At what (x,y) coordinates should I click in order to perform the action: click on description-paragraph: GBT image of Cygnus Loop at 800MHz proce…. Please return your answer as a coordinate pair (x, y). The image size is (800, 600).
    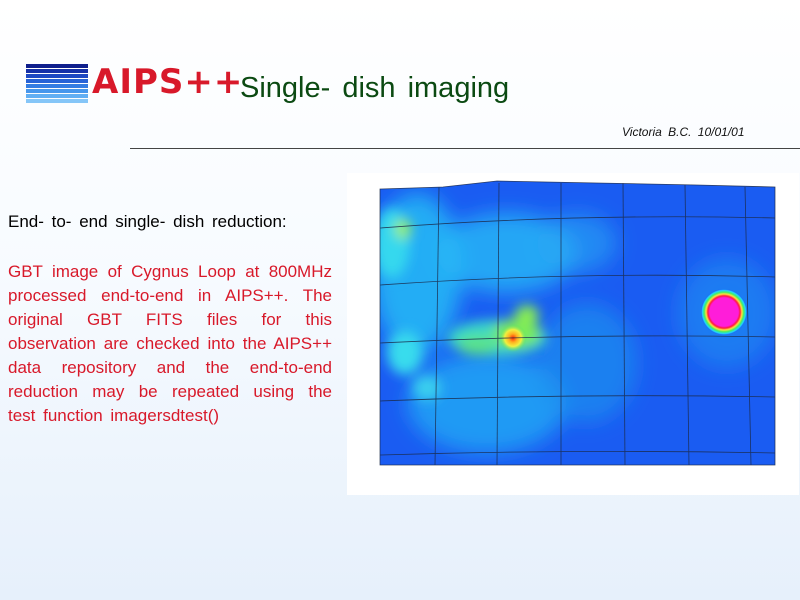
    Looking at the image, I should click on (170, 343).